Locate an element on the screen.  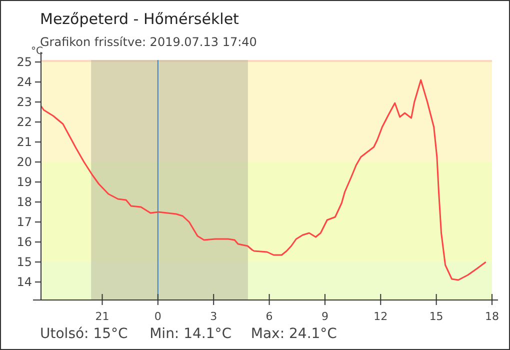
y-tick-label: 21 is located at coordinates (24, 142).